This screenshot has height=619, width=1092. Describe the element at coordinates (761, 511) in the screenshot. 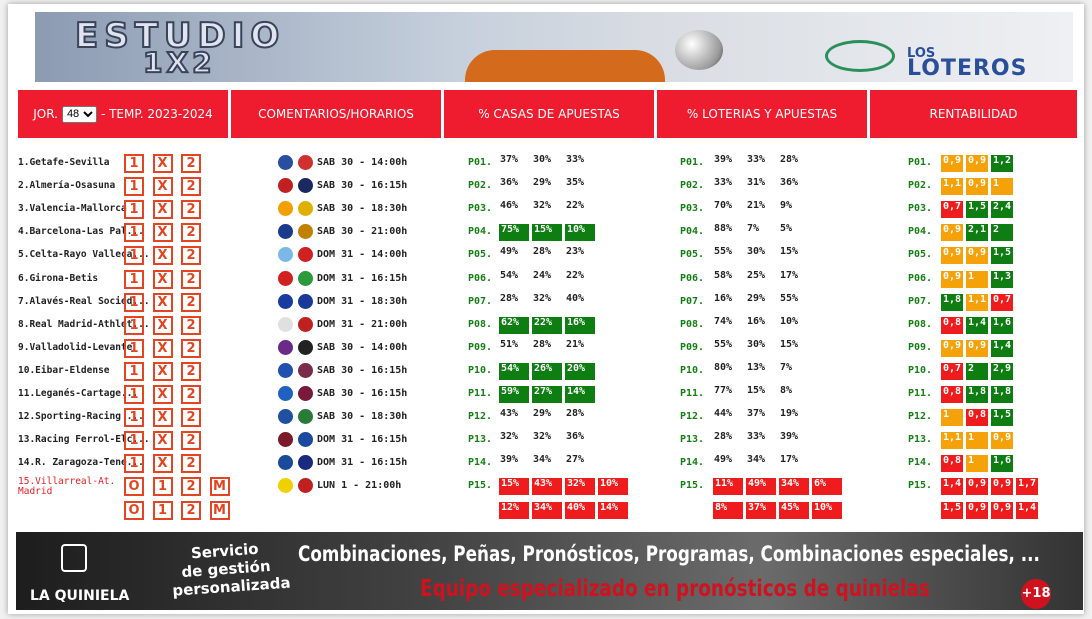

I see `percent-cell: 37%` at that location.